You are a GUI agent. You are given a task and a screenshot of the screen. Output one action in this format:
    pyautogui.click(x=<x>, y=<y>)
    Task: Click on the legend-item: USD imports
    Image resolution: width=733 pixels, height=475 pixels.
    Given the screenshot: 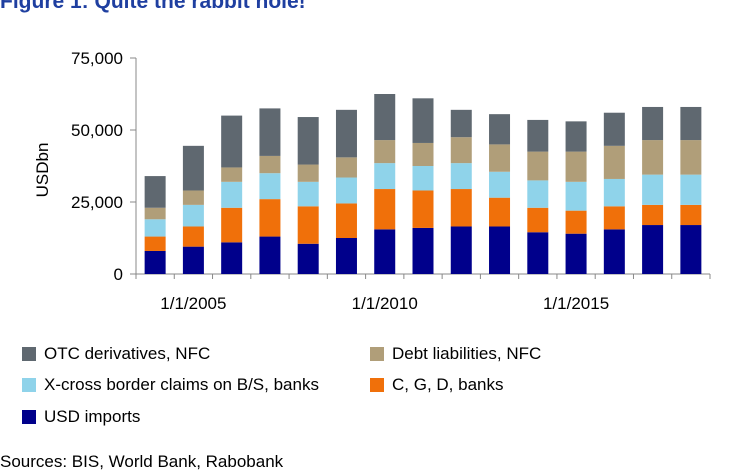 What is the action you would take?
    pyautogui.click(x=81, y=417)
    